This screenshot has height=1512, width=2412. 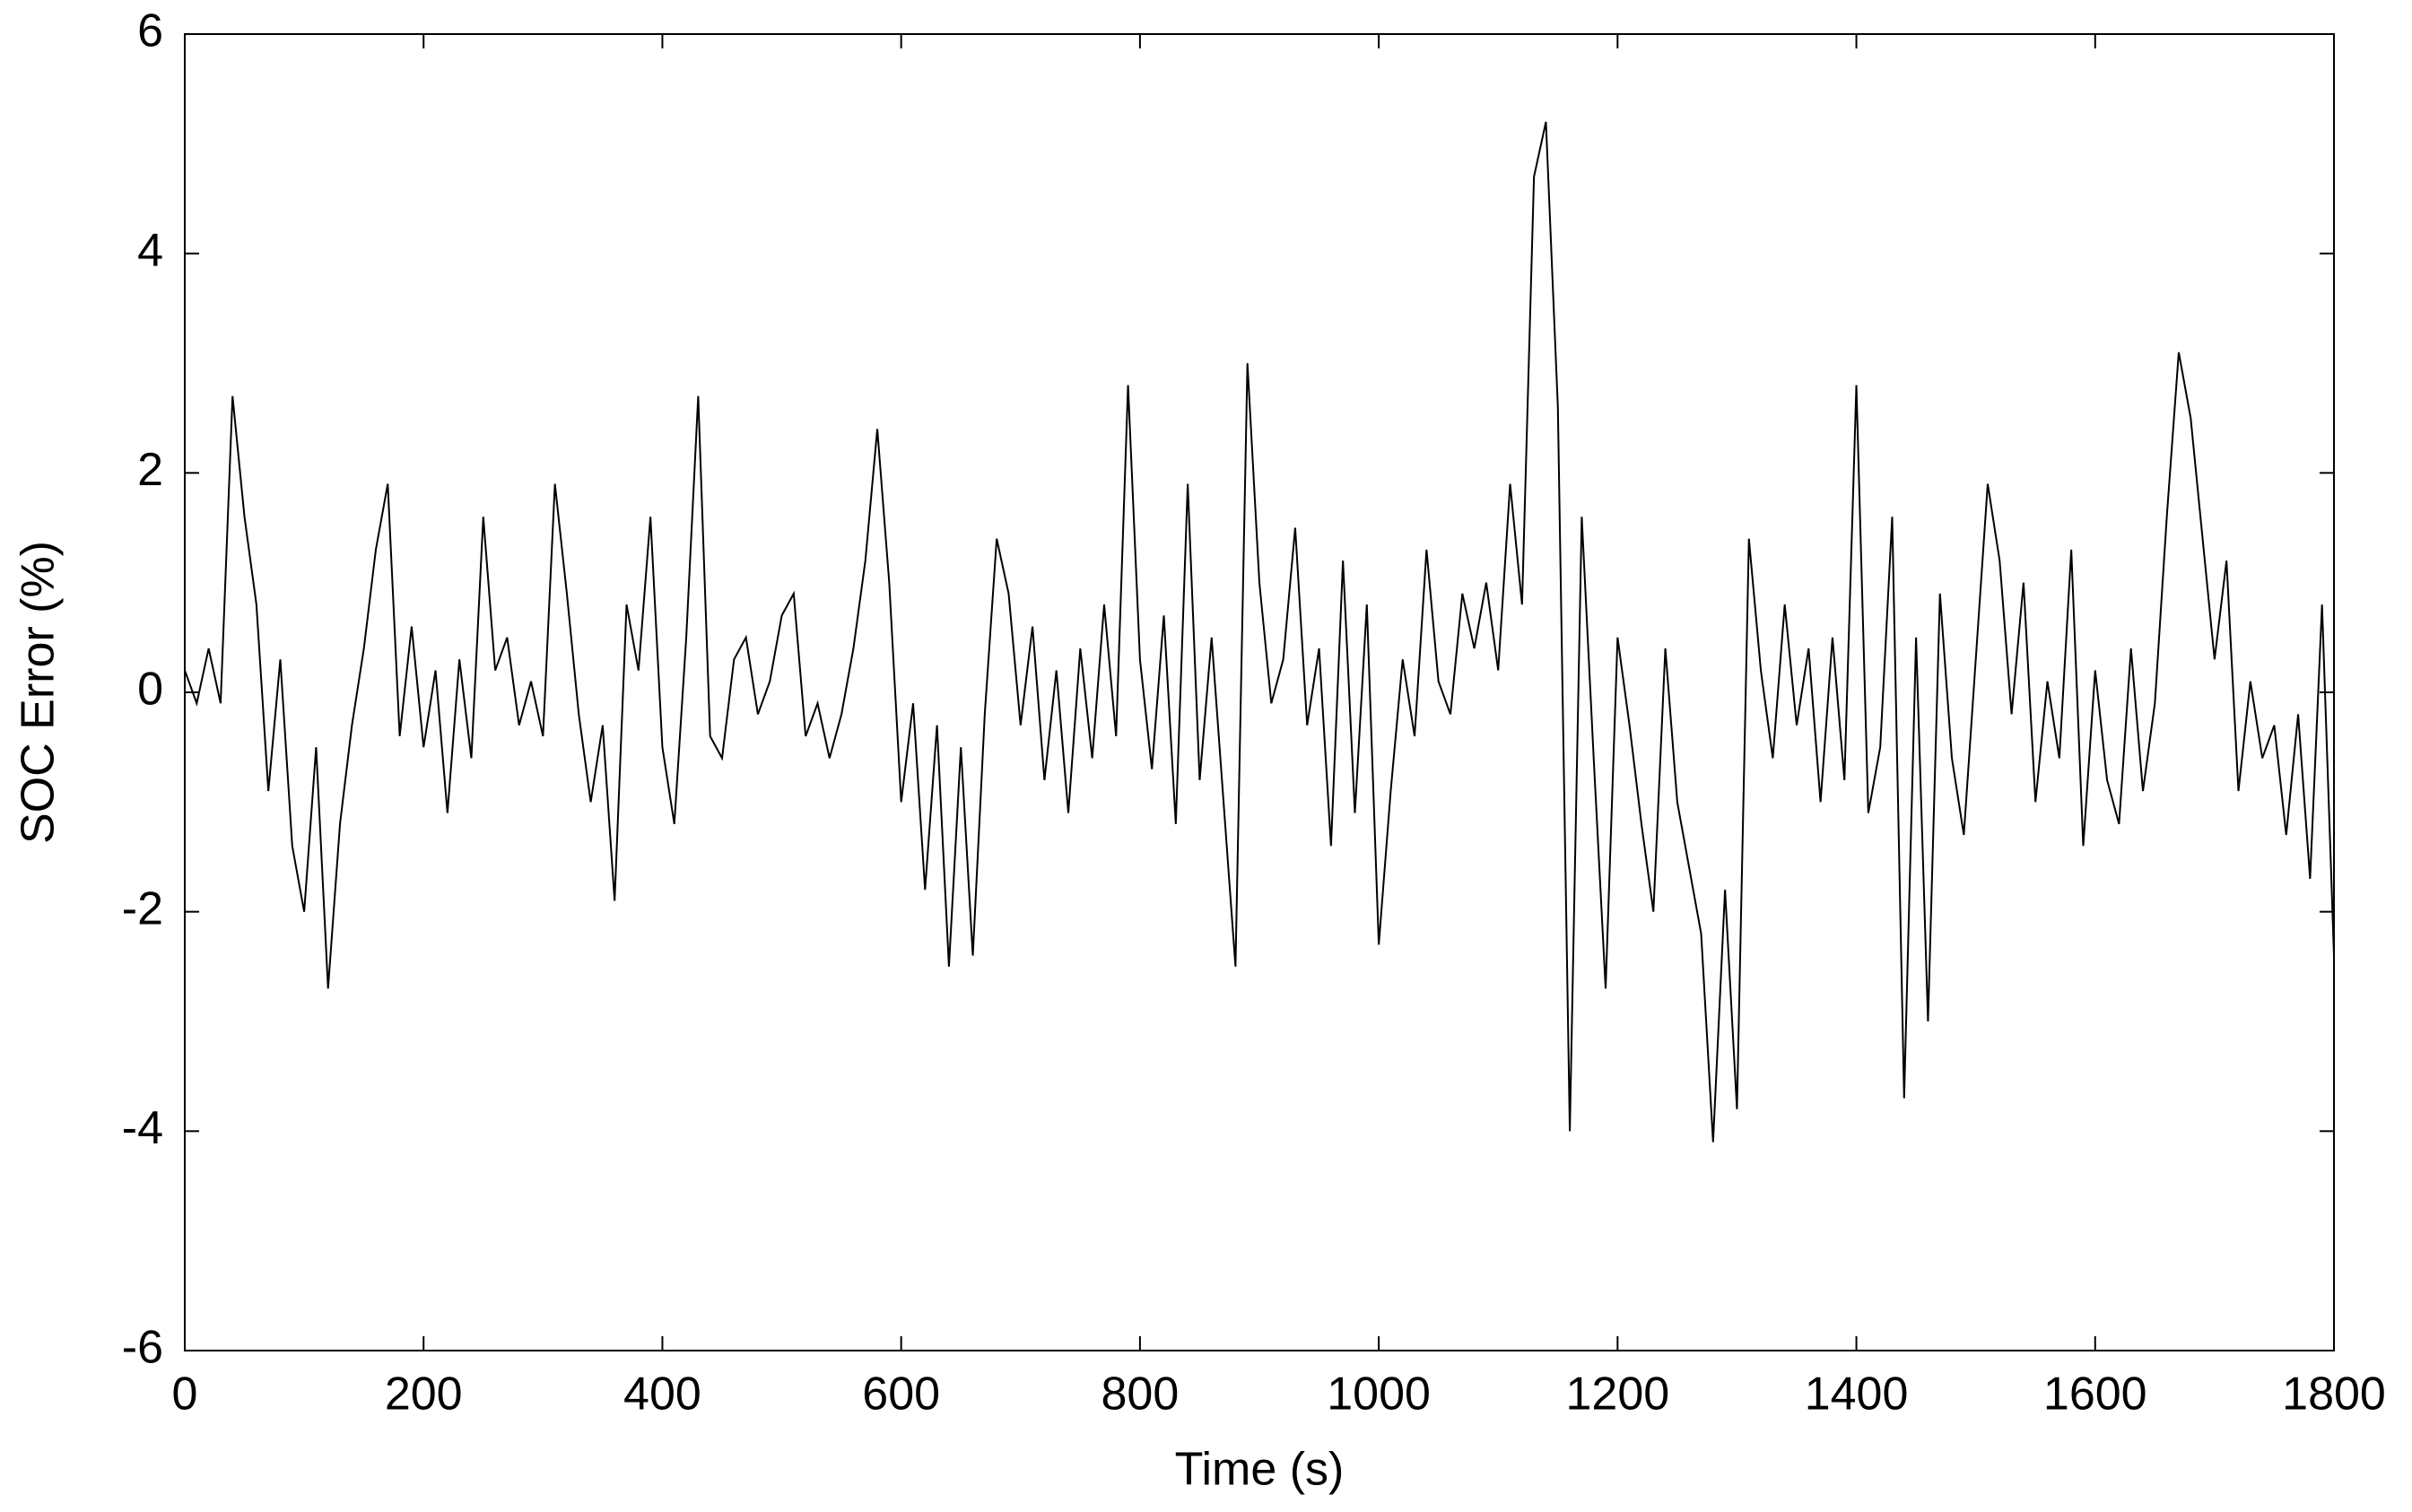 I want to click on y-tick-label: 0, so click(x=150, y=690).